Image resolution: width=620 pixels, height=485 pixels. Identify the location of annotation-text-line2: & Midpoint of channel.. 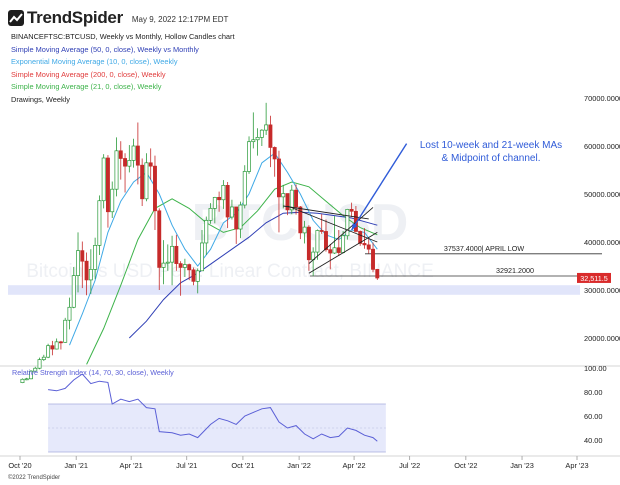
(491, 158).